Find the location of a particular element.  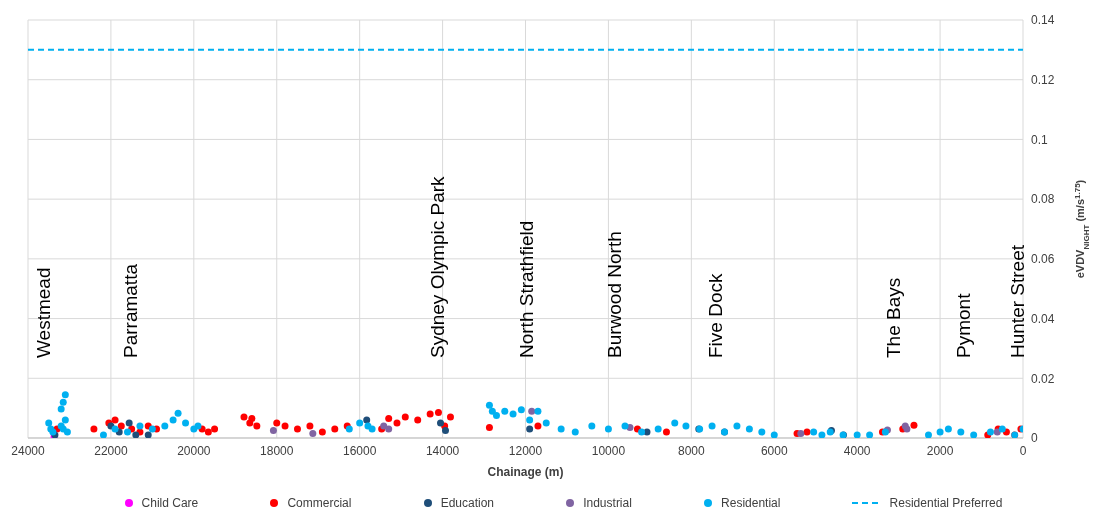

x-tick-label: 14000 is located at coordinates (442, 450).